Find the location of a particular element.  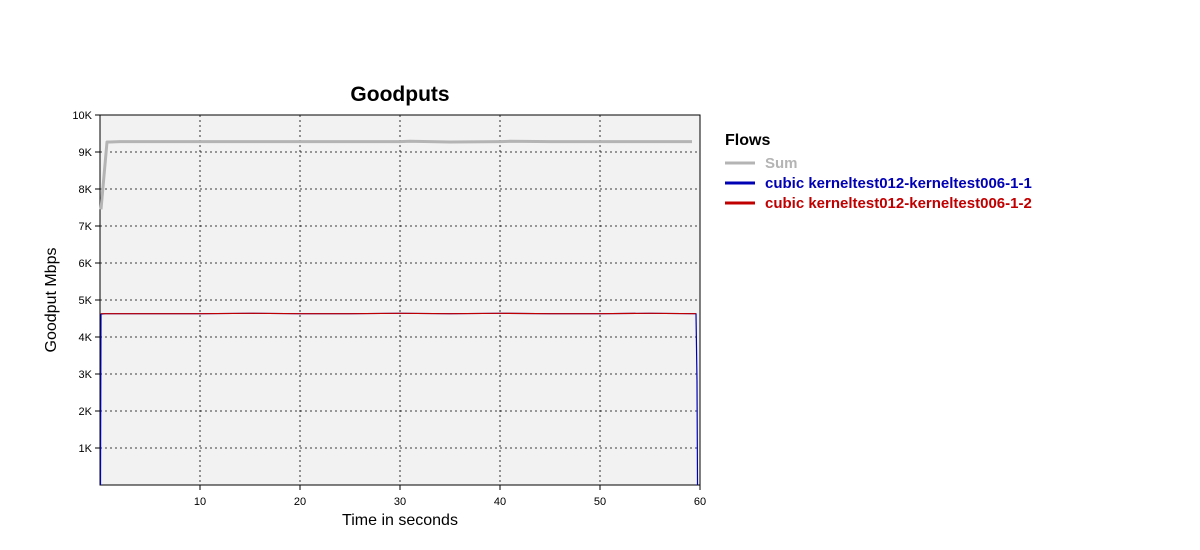

y-tick-label: 1K is located at coordinates (86, 449).